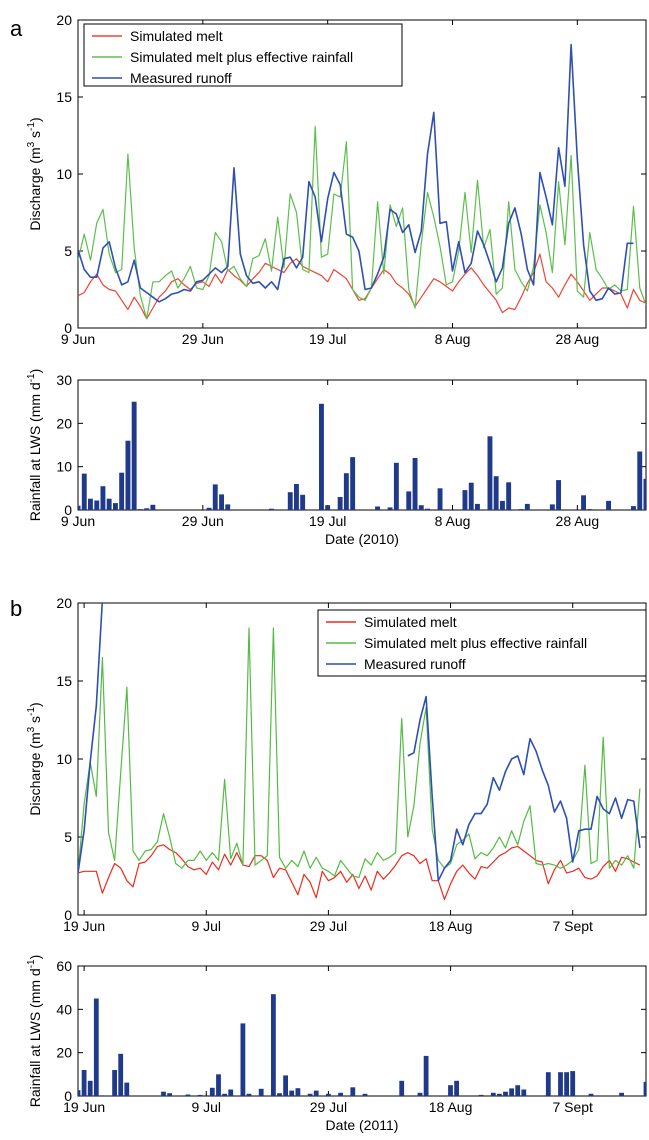  I want to click on panel-label-a: a, so click(16, 28).